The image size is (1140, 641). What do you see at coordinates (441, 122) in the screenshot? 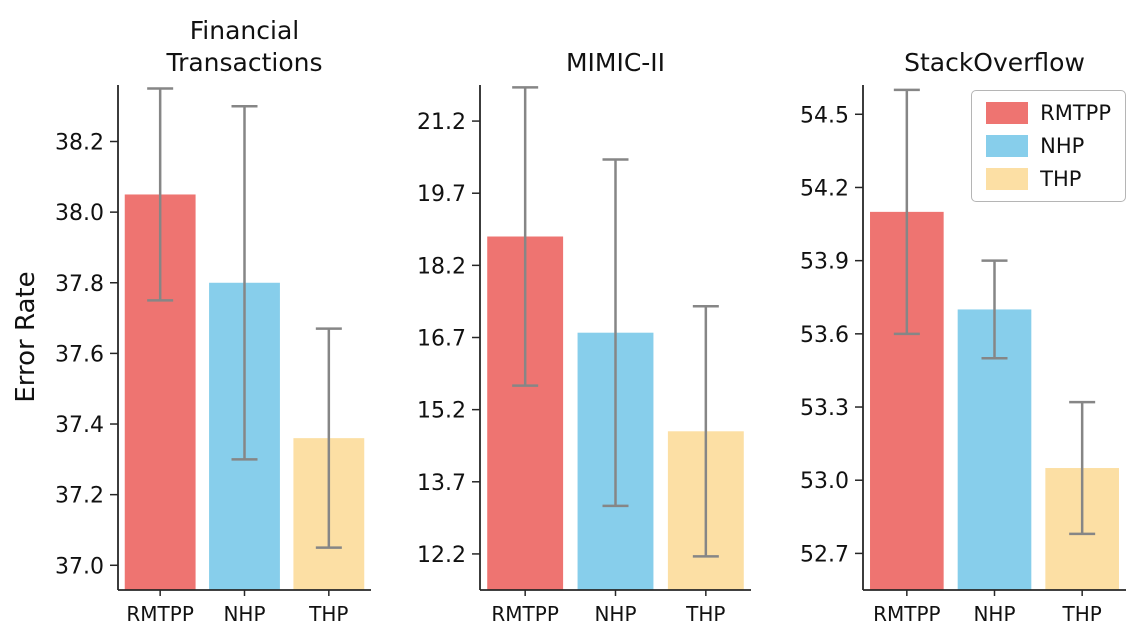
I see `svg-text: 21.2` at bounding box center [441, 122].